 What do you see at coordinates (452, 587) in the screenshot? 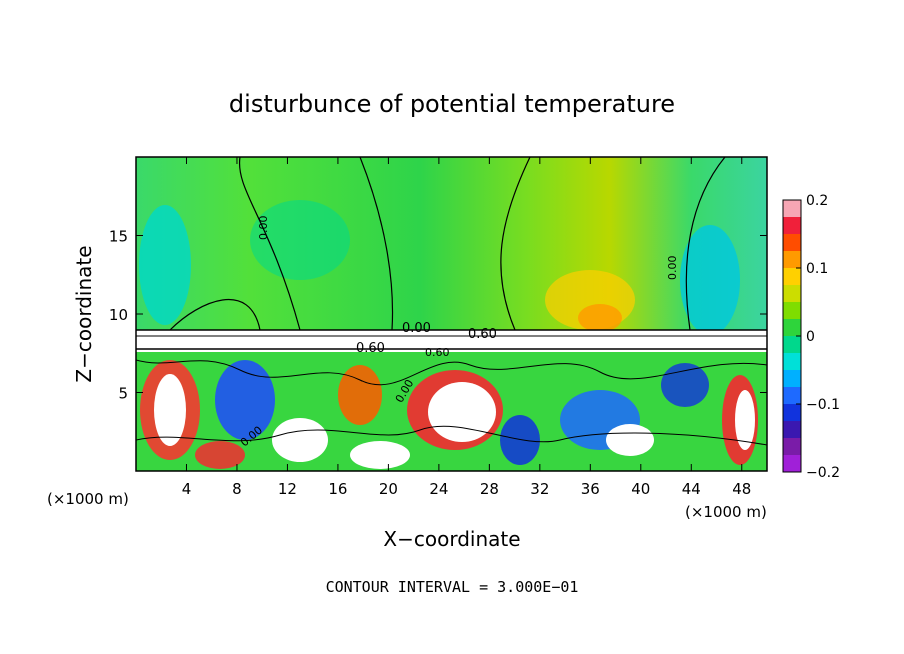
I see `contour-interval-note: CONTOUR INTERVAL = 3.000E−01` at bounding box center [452, 587].